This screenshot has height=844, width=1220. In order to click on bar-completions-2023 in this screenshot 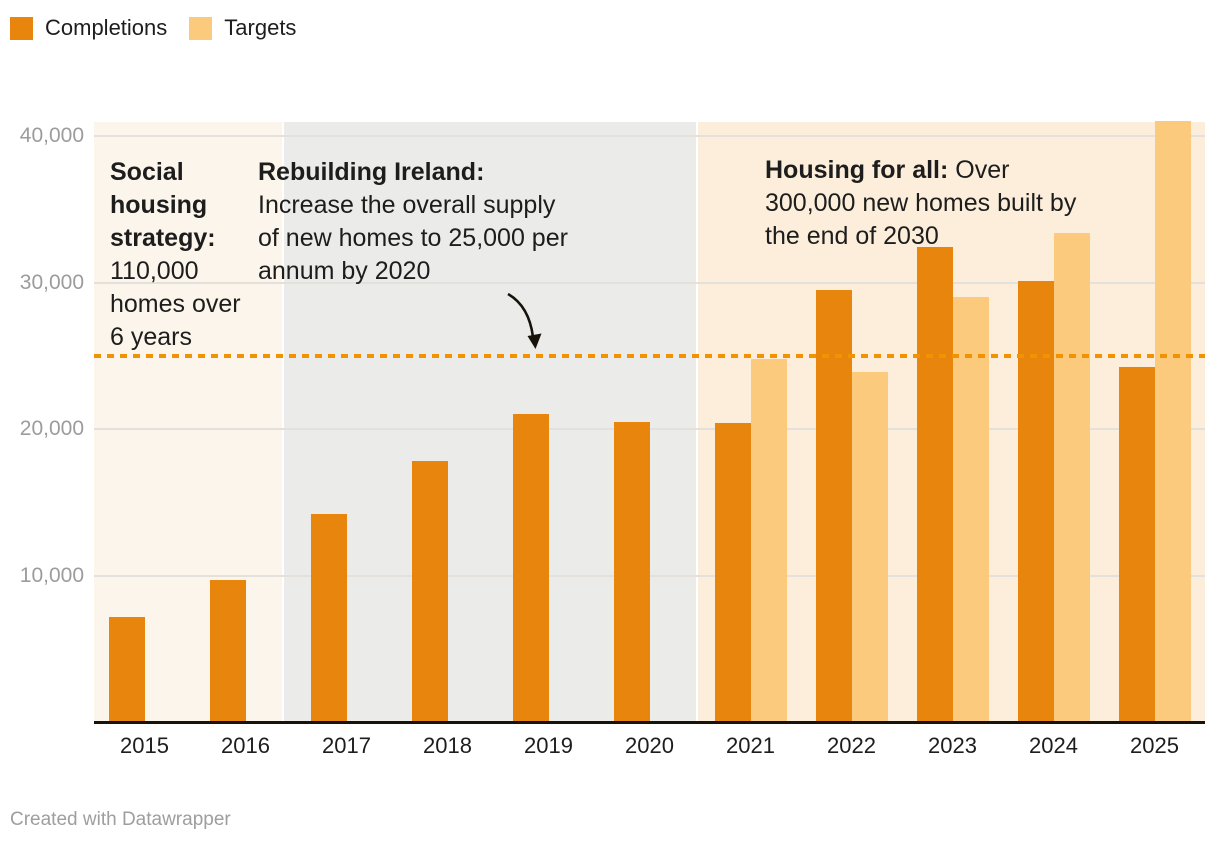, I will do `click(934, 484)`.